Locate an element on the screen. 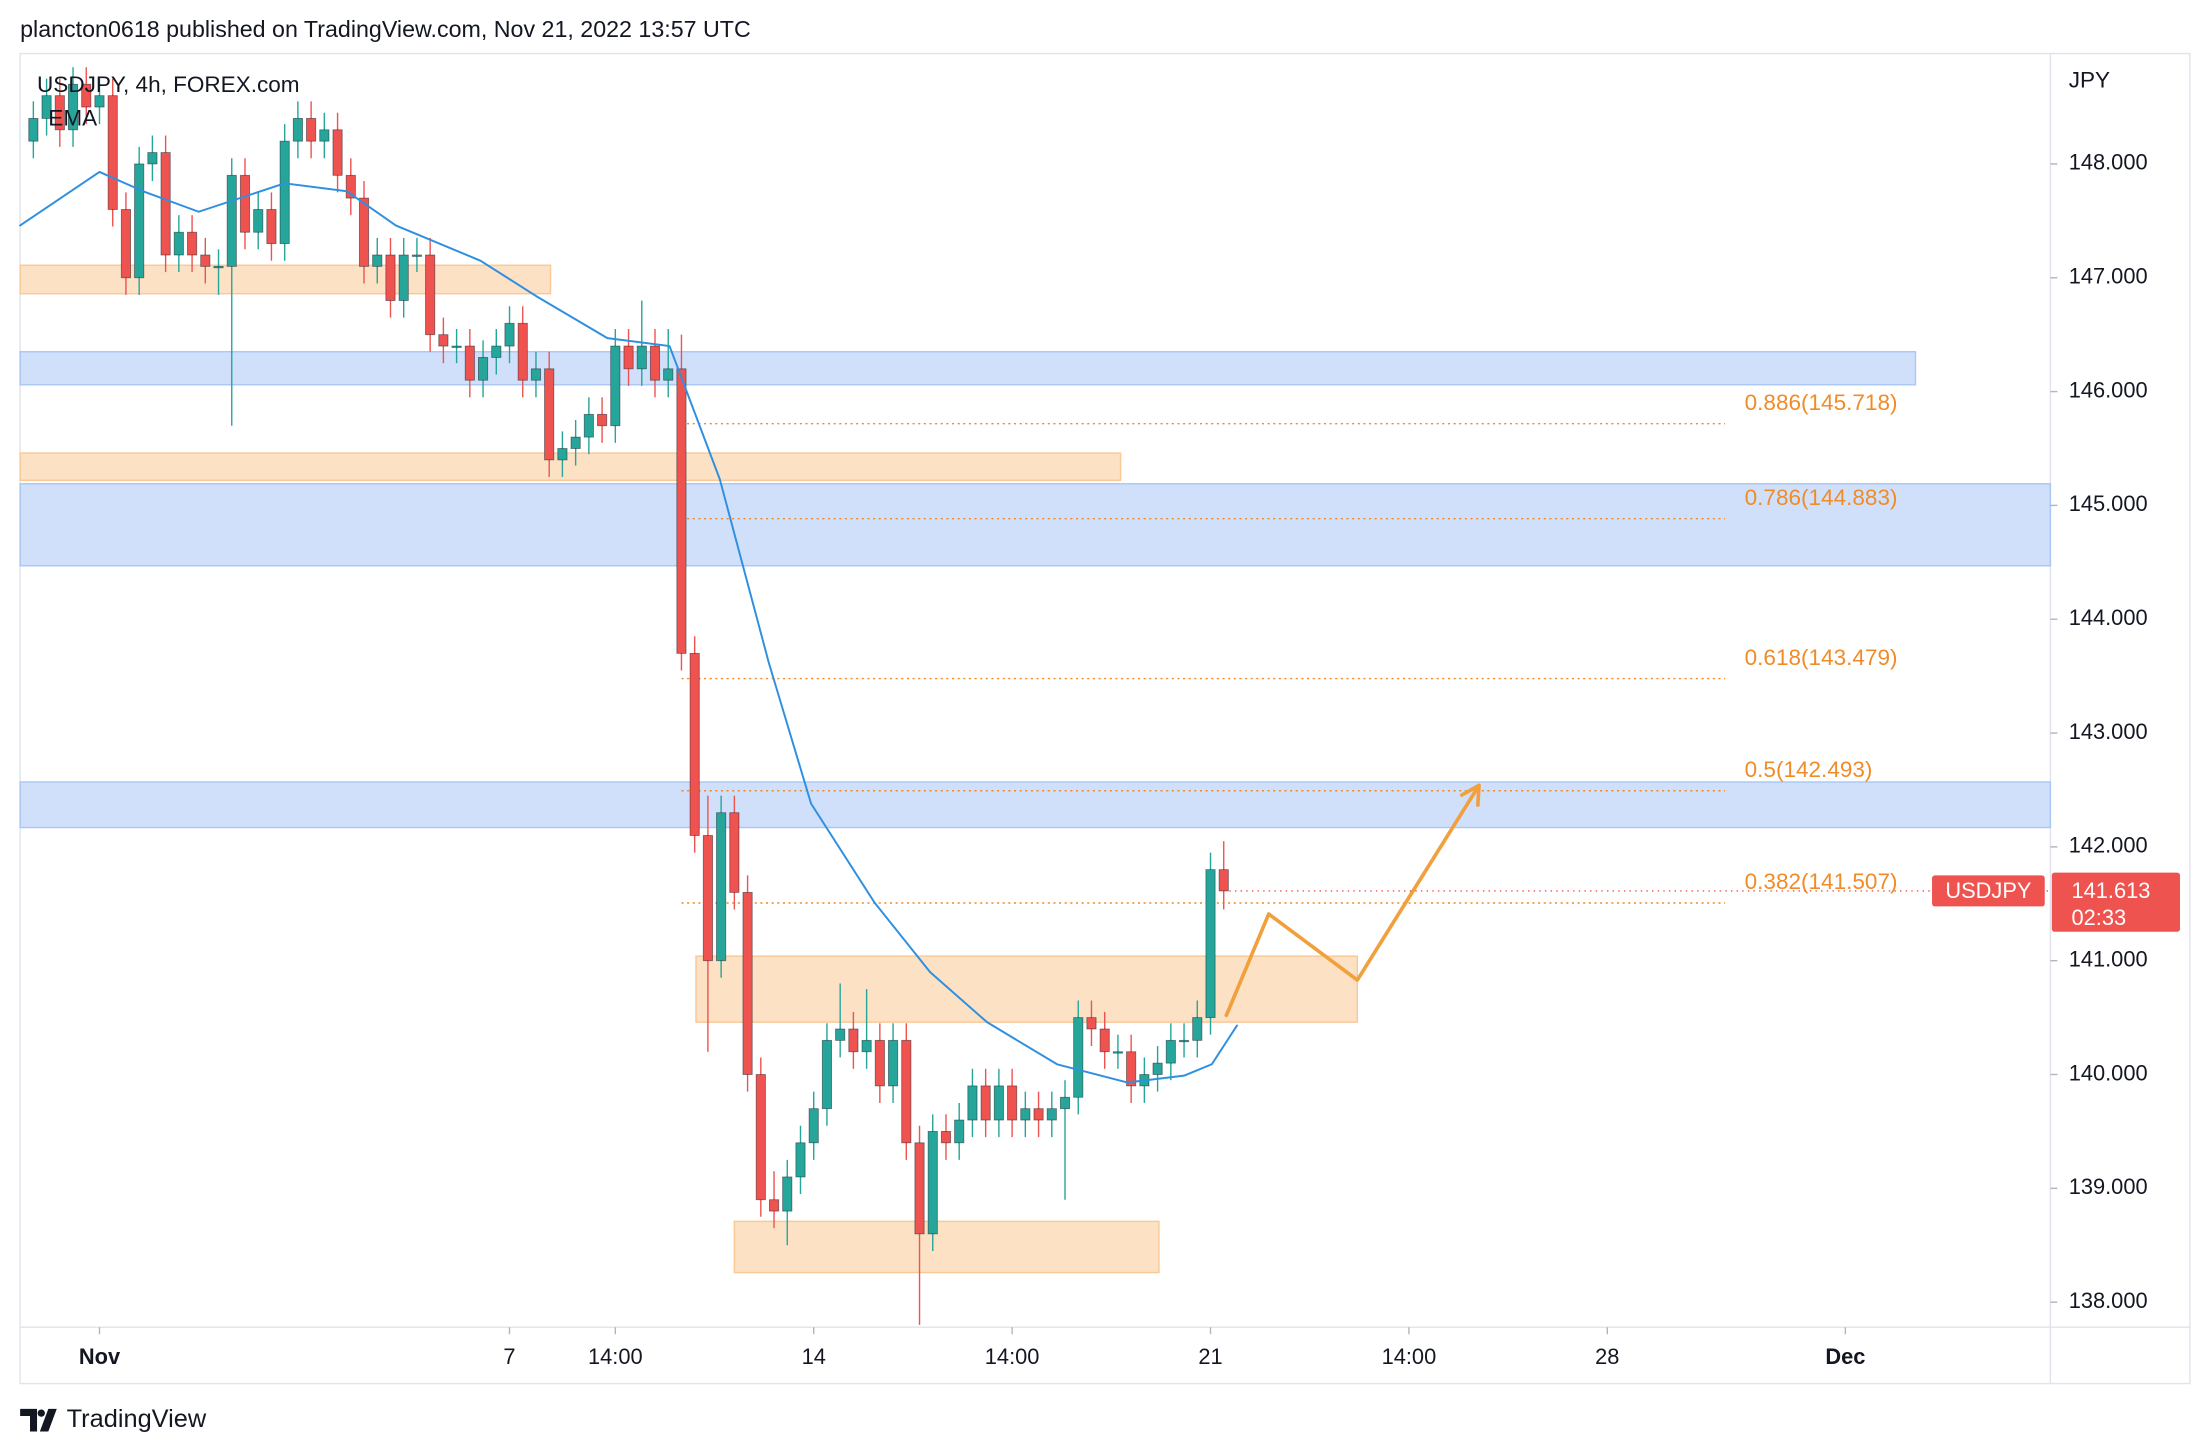  y-tick-label: 143.000 is located at coordinates (2108, 731).